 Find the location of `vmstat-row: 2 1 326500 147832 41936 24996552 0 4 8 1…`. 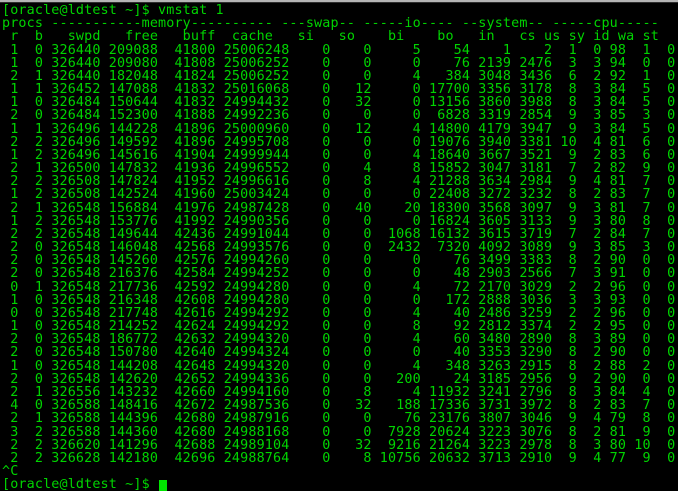

vmstat-row: 2 1 326500 147832 41936 24996552 0 4 8 1… is located at coordinates (339, 169).